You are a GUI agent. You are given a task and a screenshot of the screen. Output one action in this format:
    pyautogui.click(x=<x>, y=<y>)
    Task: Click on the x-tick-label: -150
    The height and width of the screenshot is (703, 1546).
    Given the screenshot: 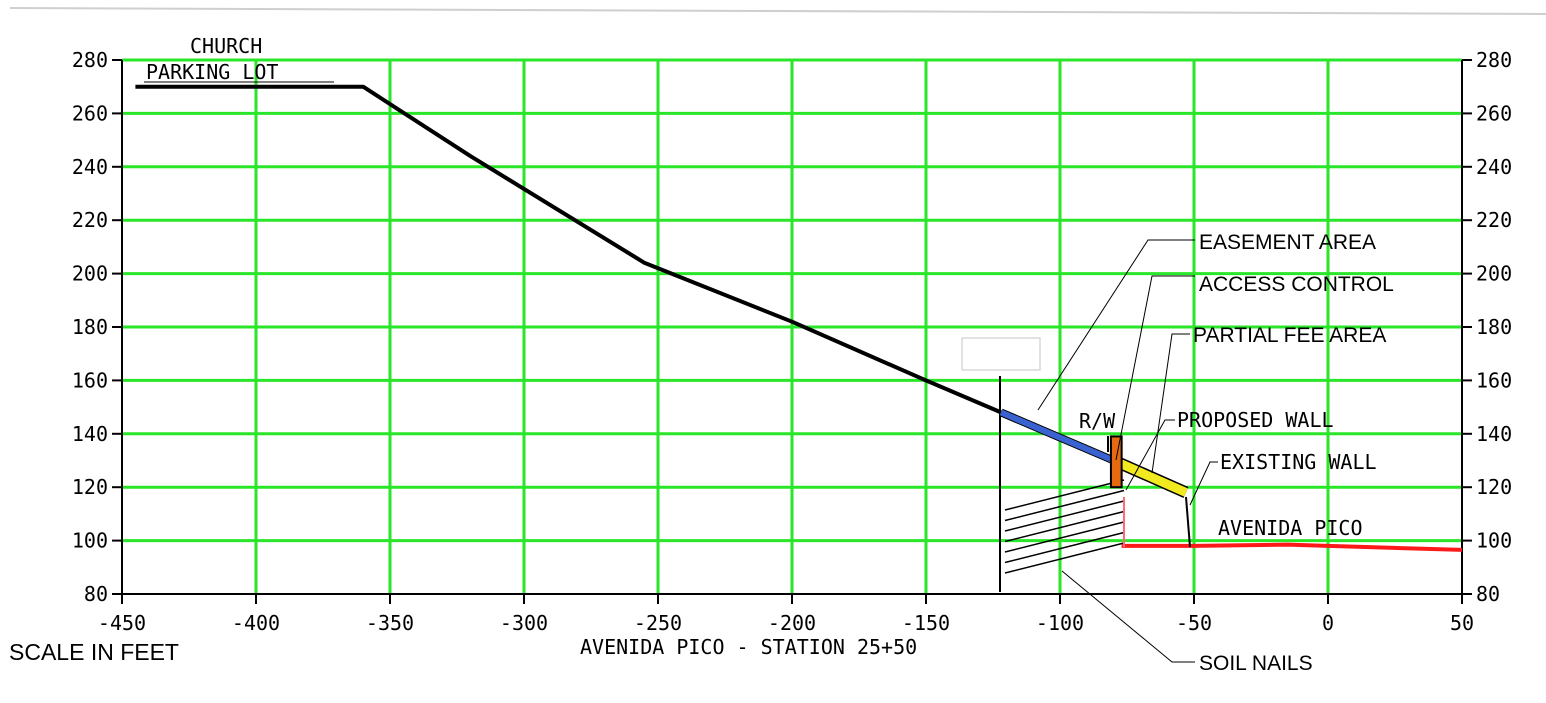 What is the action you would take?
    pyautogui.click(x=926, y=623)
    